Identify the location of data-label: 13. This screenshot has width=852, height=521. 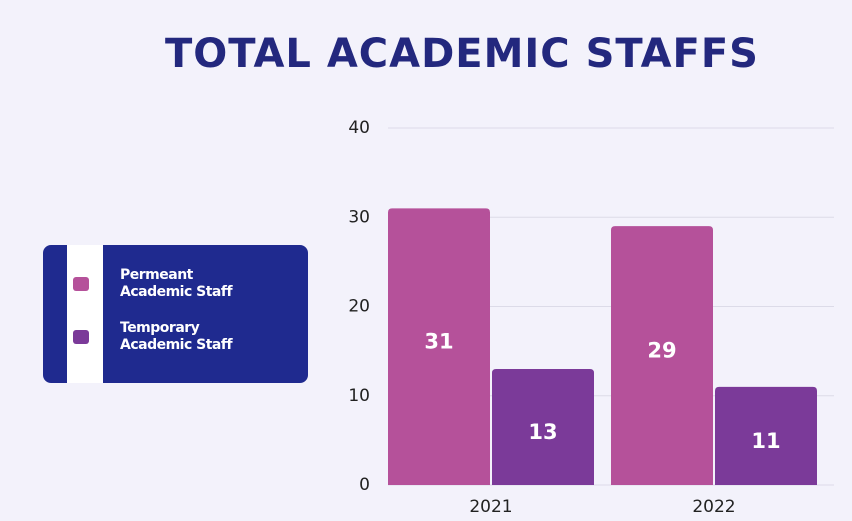
(542, 432).